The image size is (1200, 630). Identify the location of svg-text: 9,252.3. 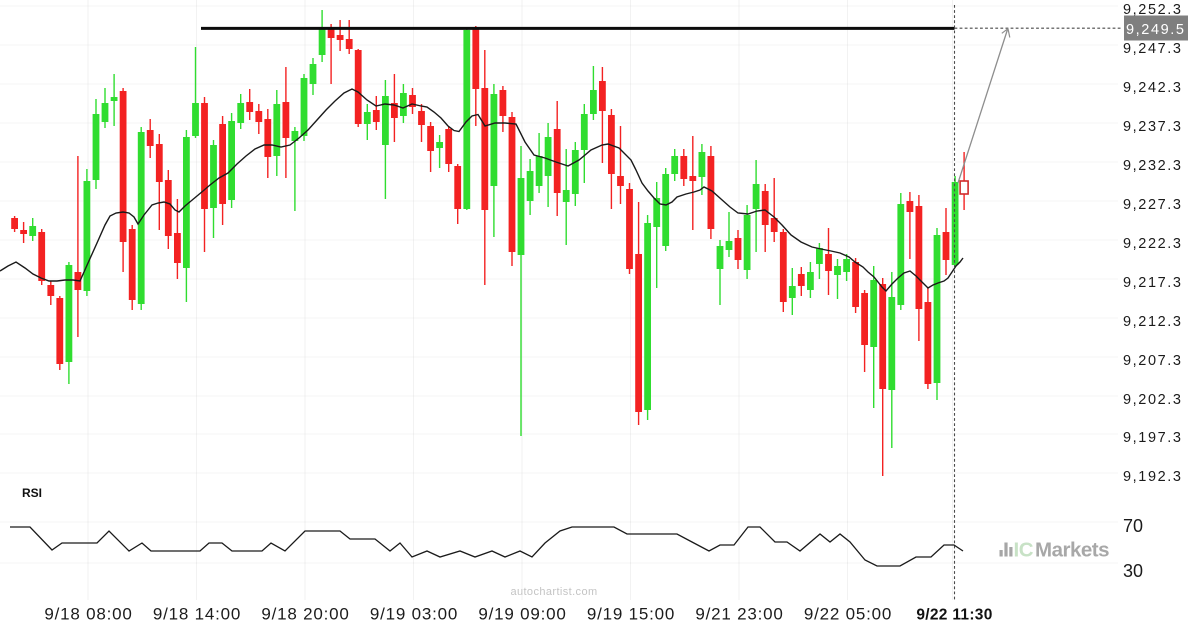
(1153, 10).